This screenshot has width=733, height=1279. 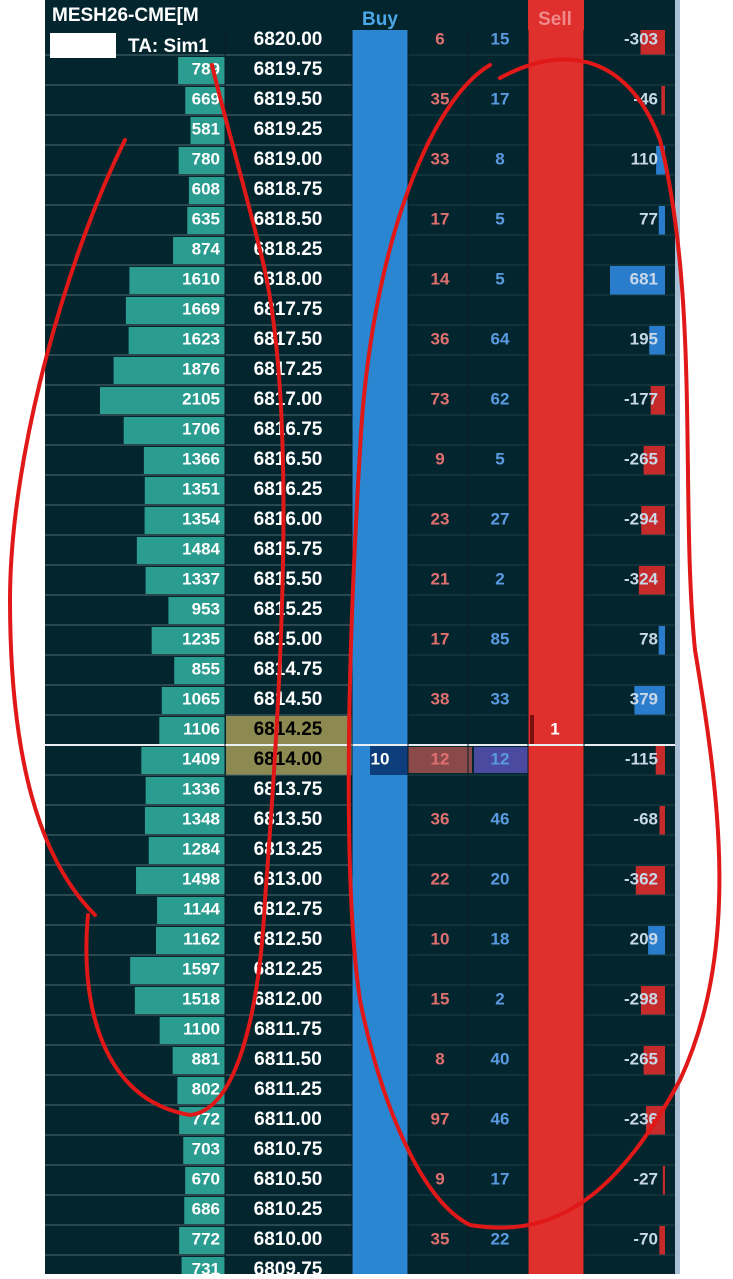 What do you see at coordinates (641, 398) in the screenshot?
I see `delta: -177` at bounding box center [641, 398].